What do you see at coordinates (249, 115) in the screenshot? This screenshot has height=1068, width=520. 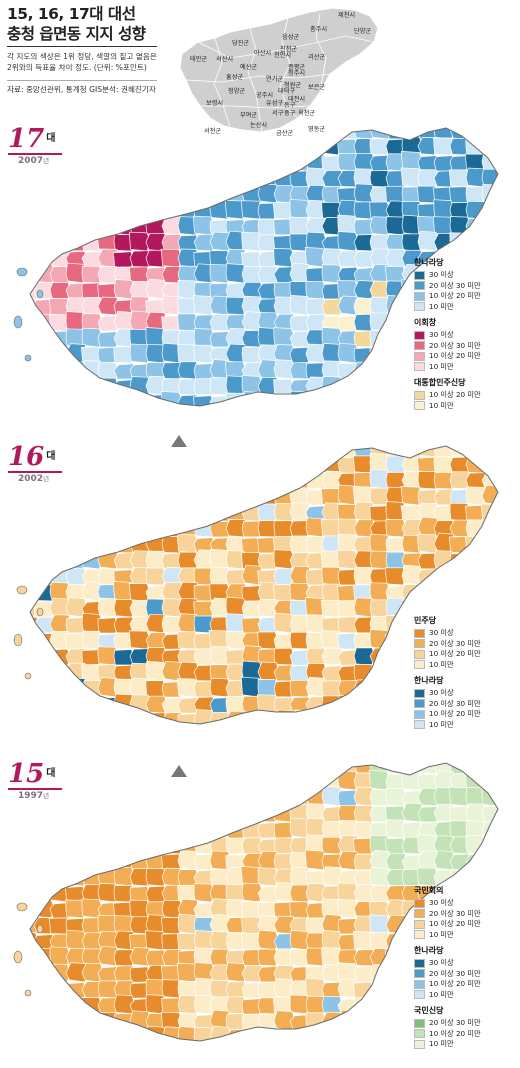 I see `locator-label: 부여군` at bounding box center [249, 115].